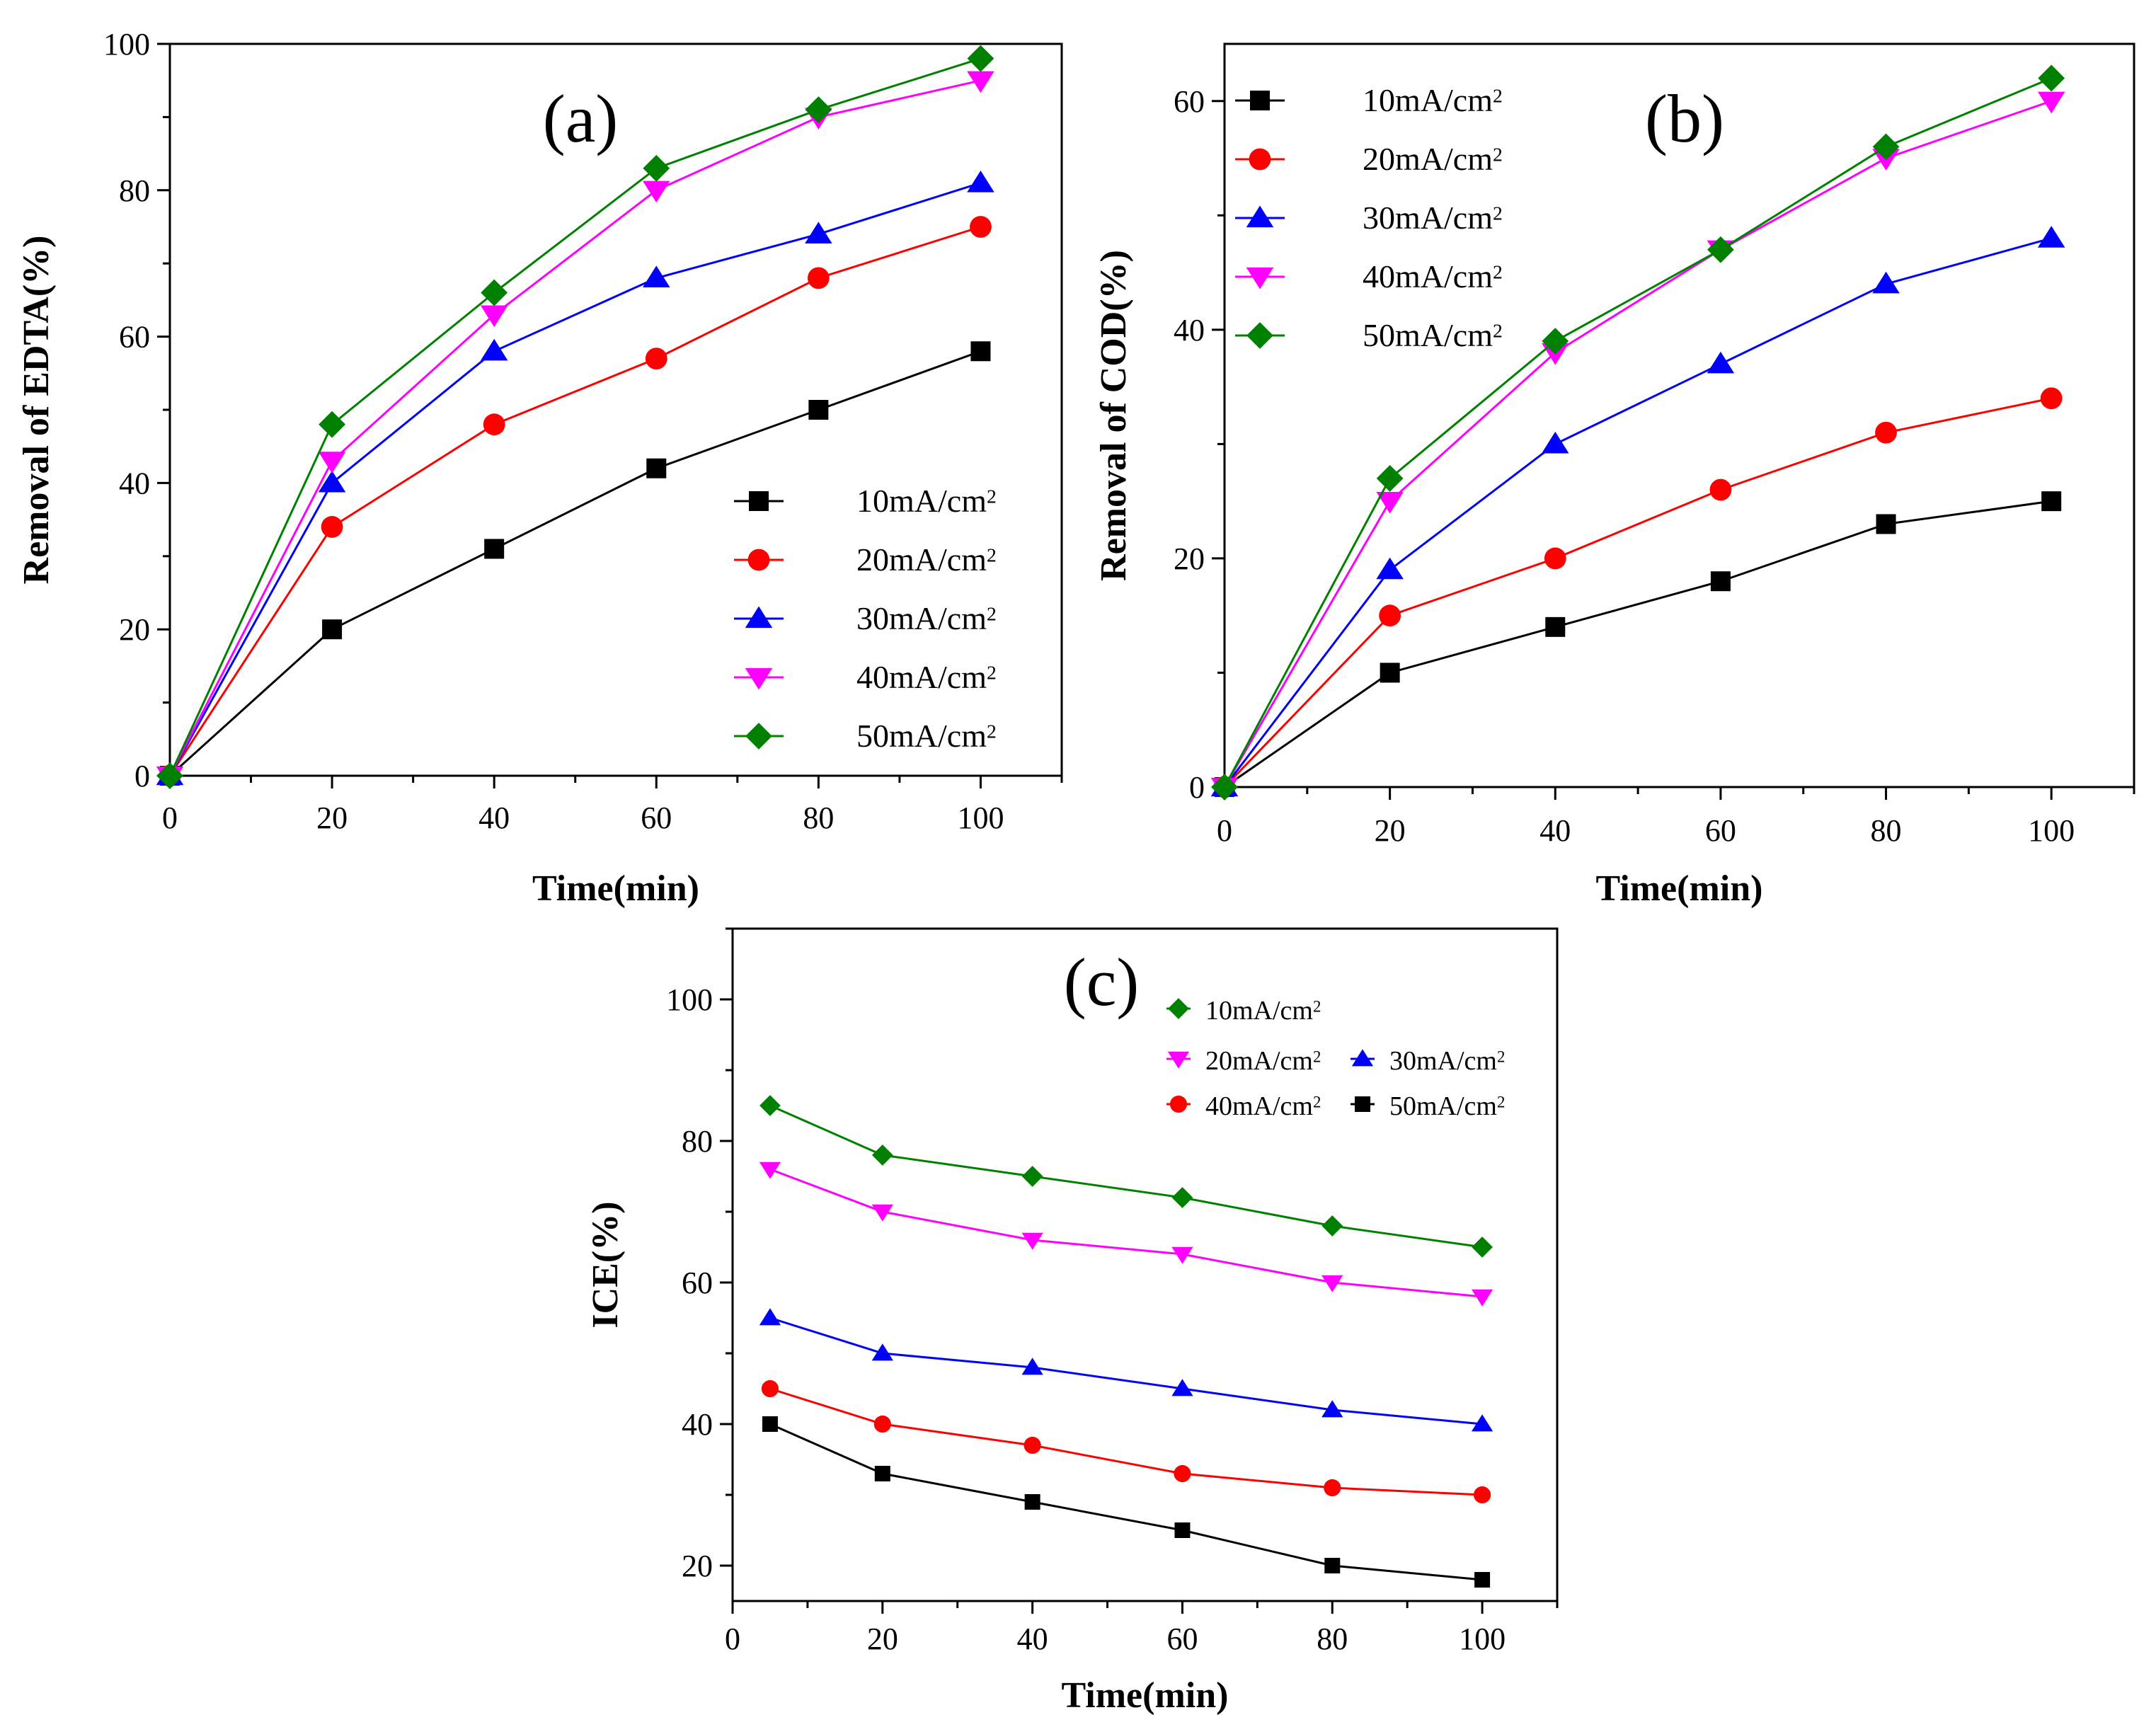  Describe the element at coordinates (1259, 1106) in the screenshot. I see `legend-label-base: 40mA/cm` at that location.